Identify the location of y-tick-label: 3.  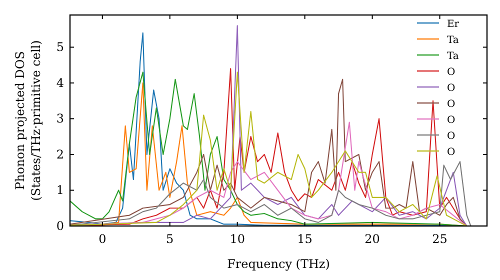
(60, 119).